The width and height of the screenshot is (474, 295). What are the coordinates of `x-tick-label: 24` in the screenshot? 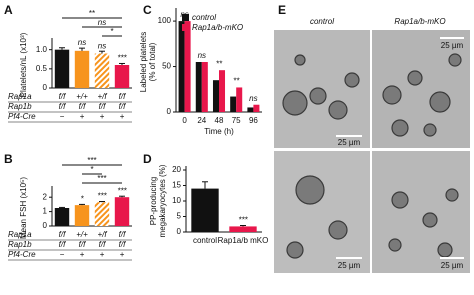 It's located at (201, 120).